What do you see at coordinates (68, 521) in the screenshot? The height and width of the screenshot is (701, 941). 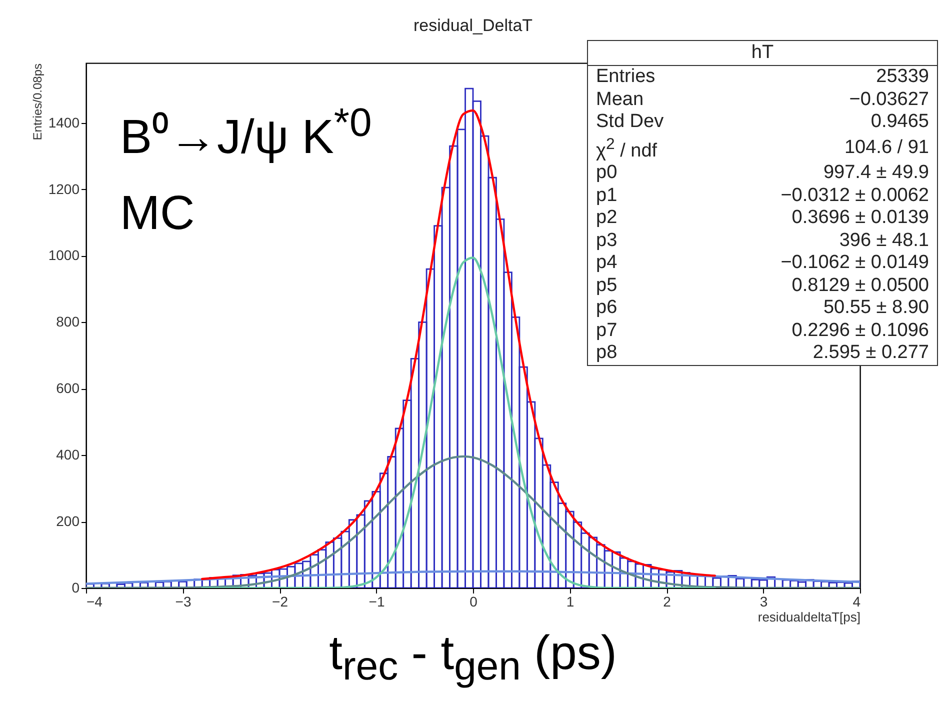 I see `y-tick-label: 200` at bounding box center [68, 521].